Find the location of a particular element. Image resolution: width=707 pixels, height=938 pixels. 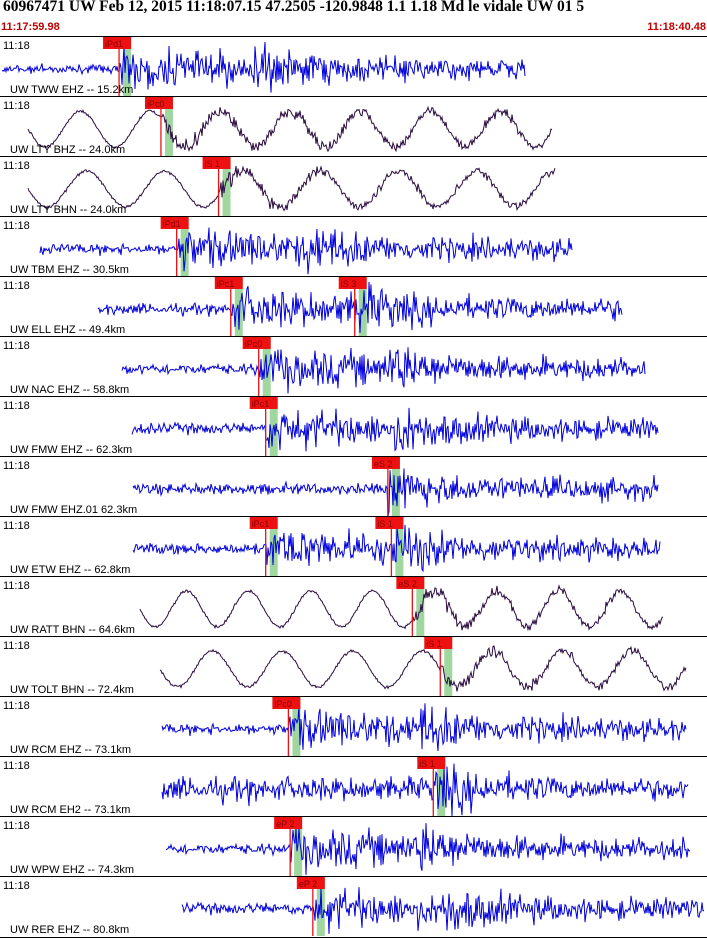

station-label: UW RCM EHZ -- 73.1km is located at coordinates (70, 750).